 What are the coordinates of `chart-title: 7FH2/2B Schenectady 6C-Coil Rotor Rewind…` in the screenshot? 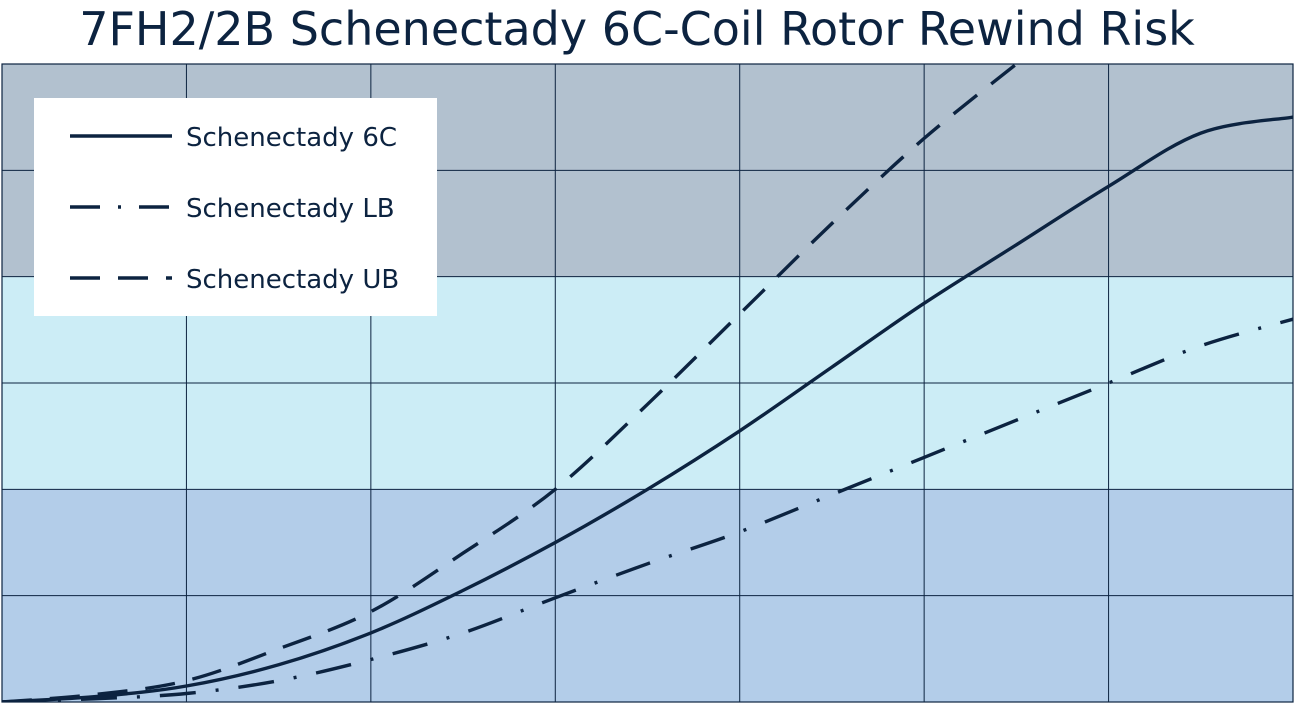 It's located at (637, 29).